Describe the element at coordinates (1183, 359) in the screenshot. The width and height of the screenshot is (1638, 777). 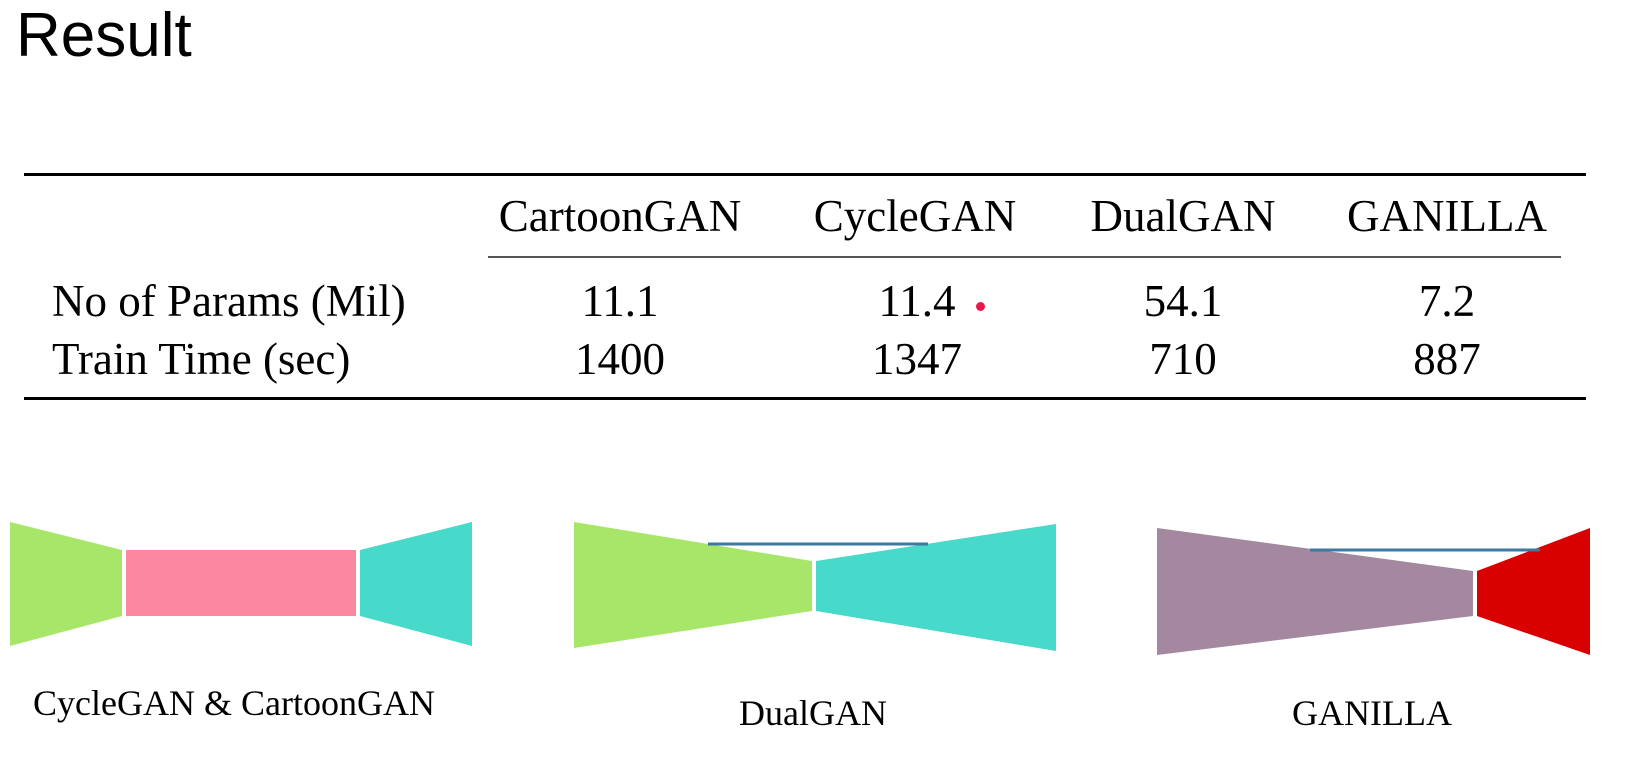
I see `cell-time-dualgan: 710` at that location.